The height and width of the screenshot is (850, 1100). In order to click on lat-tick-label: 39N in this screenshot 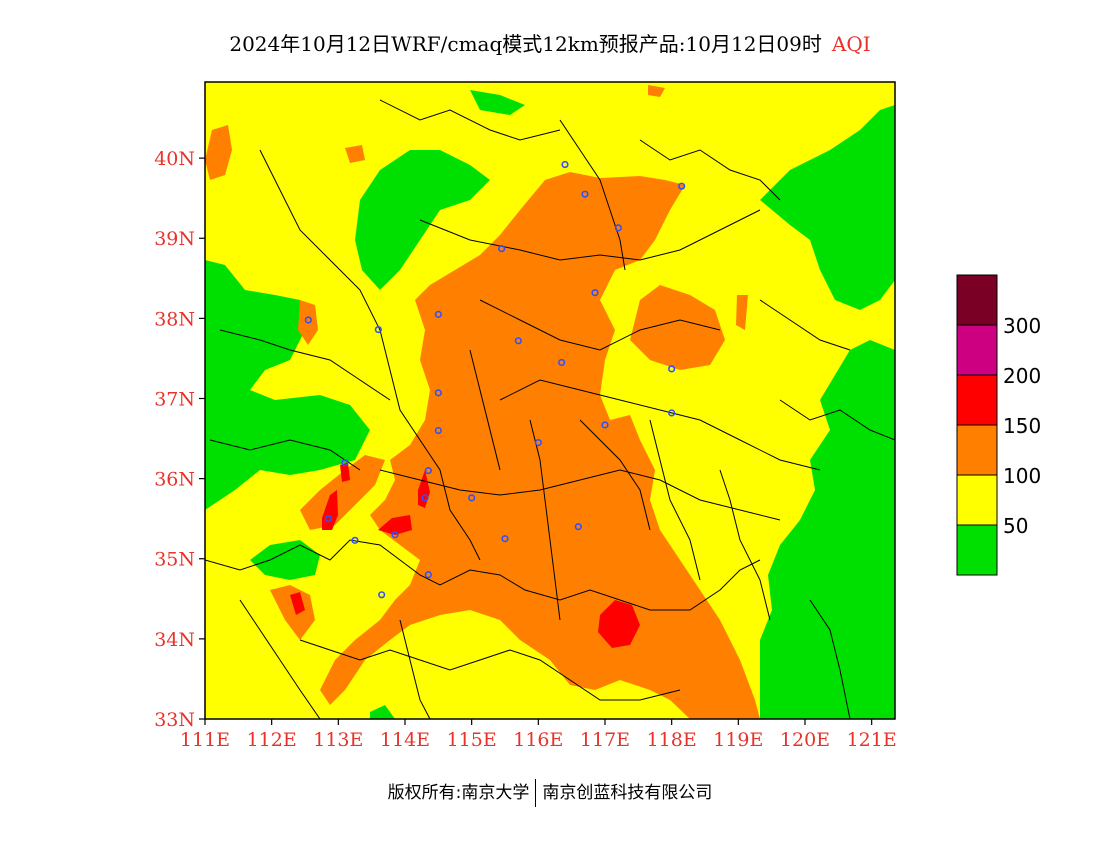, I will do `click(174, 239)`.